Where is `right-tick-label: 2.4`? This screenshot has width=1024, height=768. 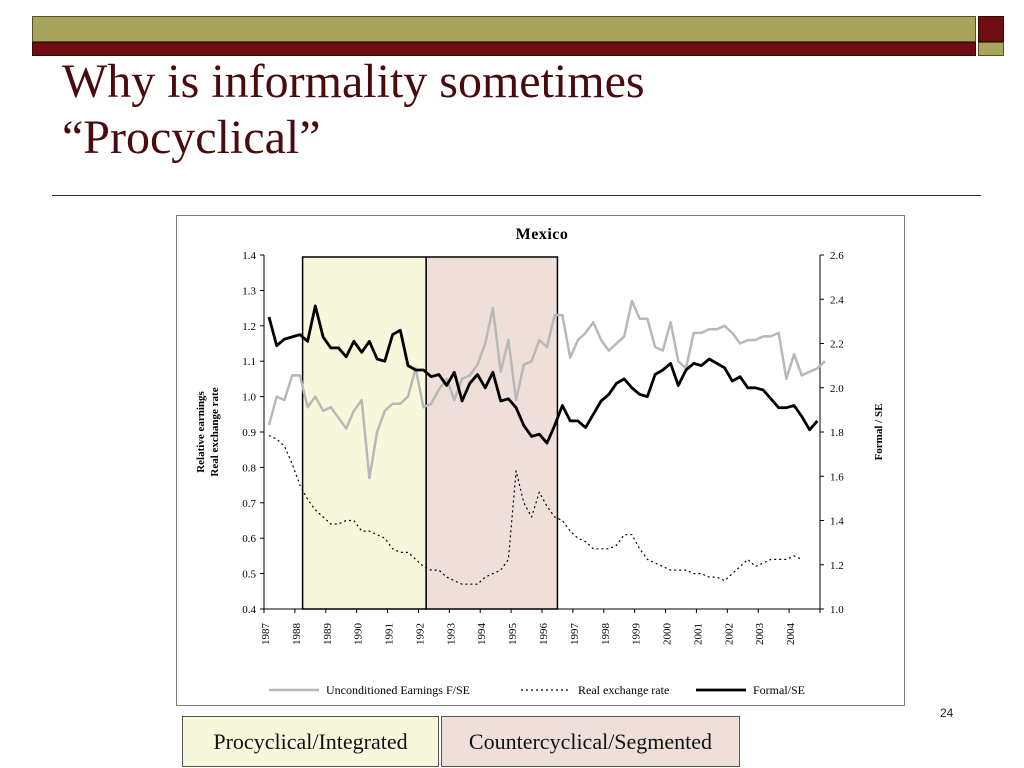 right-tick-label: 2.4 is located at coordinates (837, 300).